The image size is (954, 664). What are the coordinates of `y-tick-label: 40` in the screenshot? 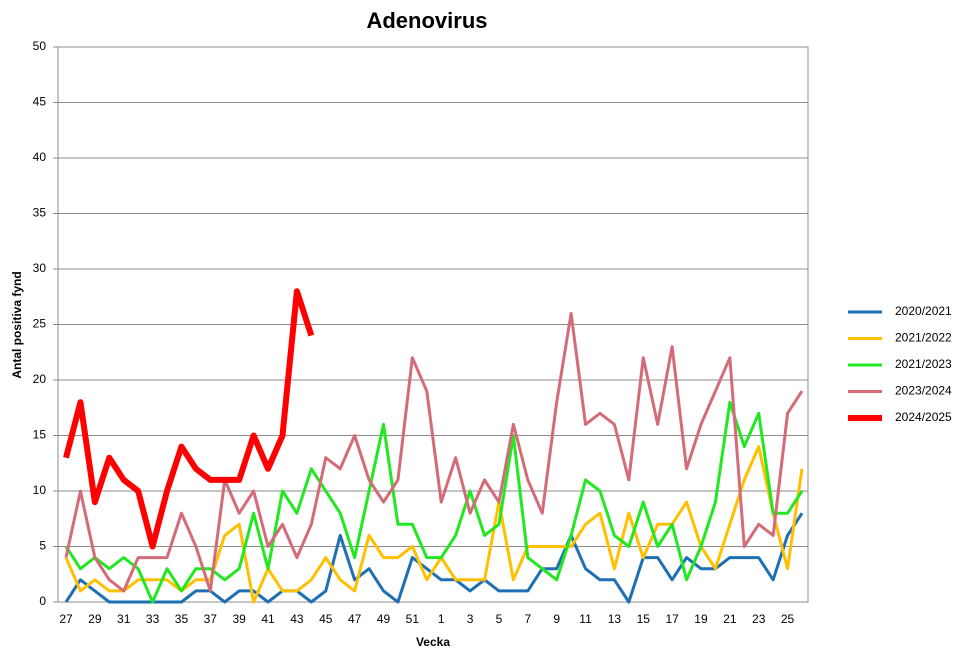 It's located at (40, 157).